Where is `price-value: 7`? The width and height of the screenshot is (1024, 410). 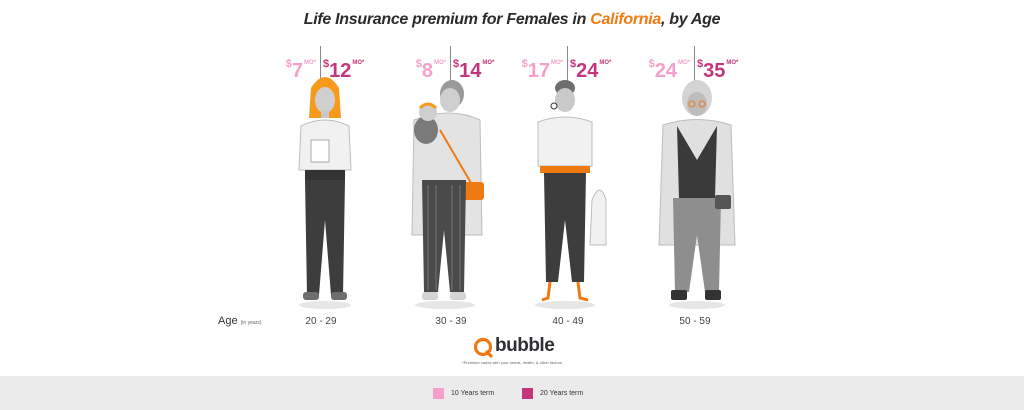
price-value: 7 is located at coordinates (297, 71).